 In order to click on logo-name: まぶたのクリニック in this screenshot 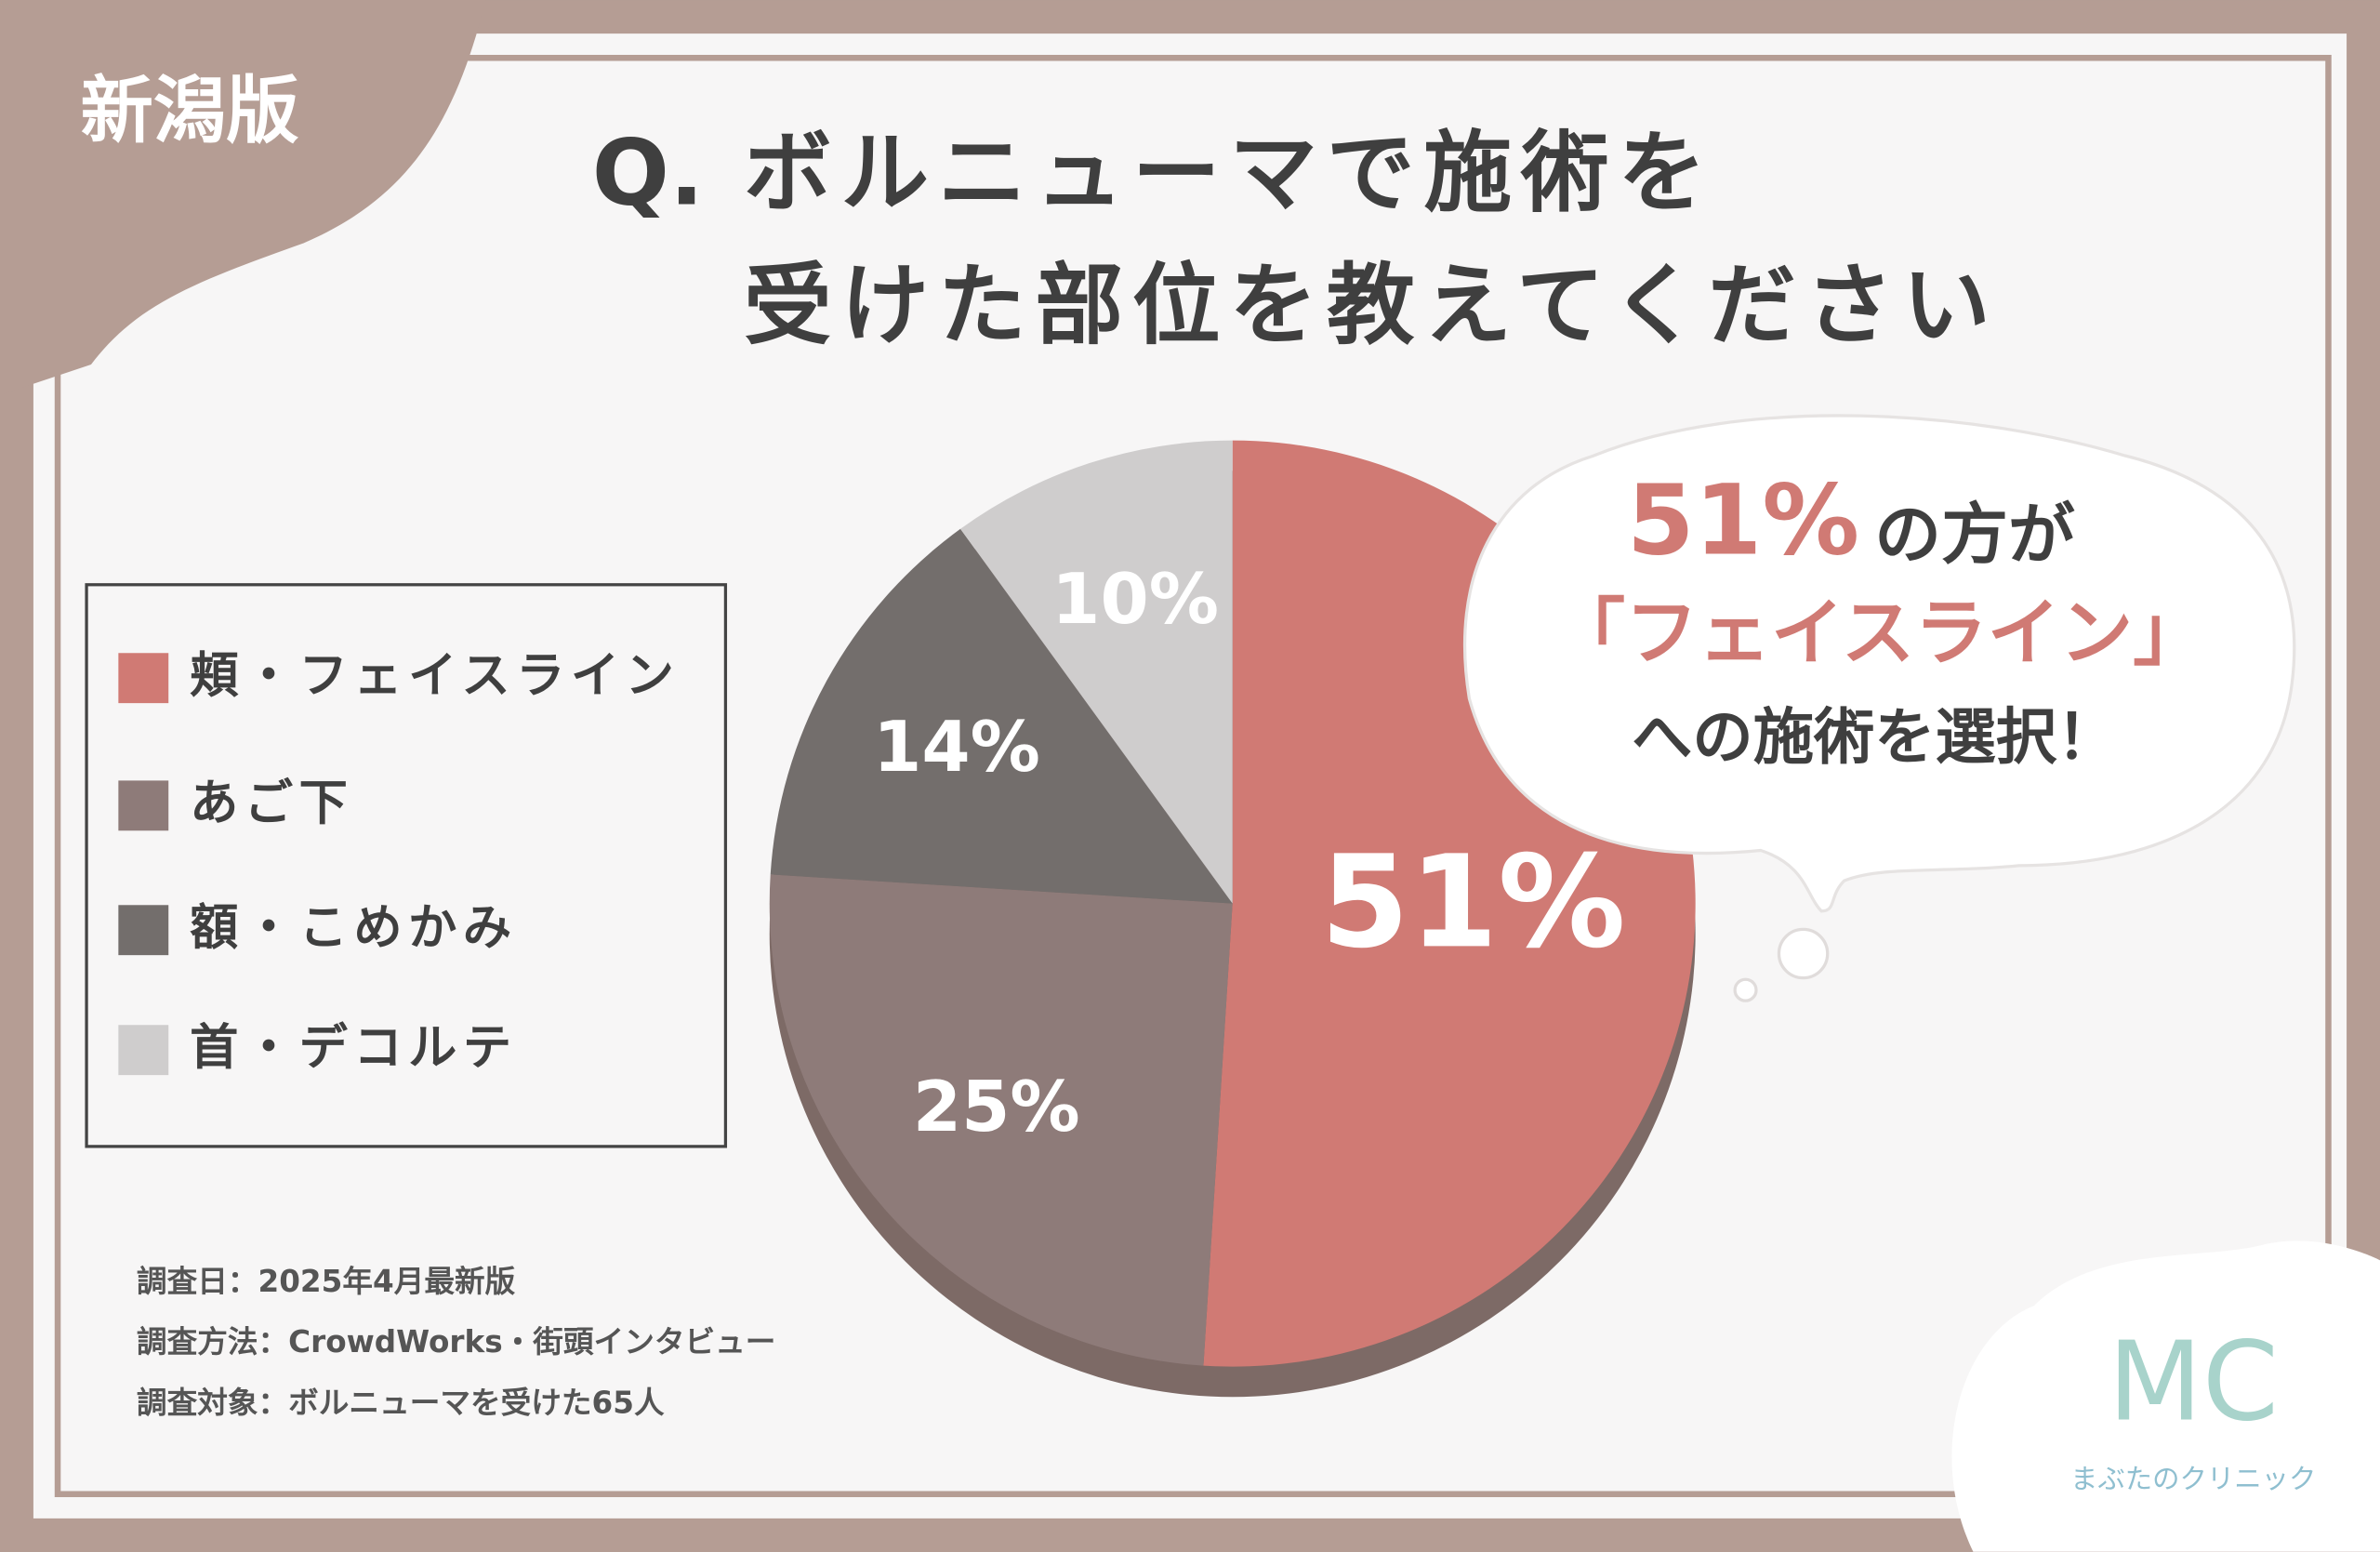, I will do `click(2193, 1479)`.